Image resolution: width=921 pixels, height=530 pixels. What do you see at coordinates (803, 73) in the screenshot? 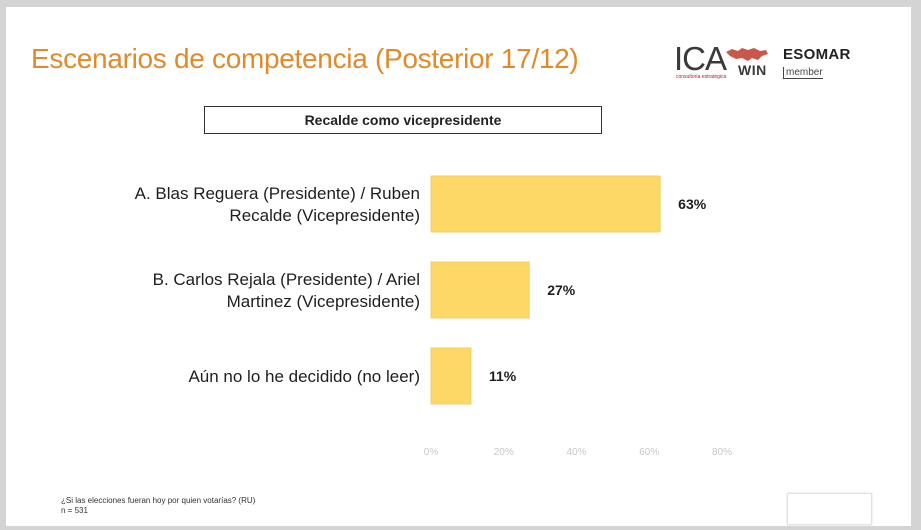
I see `esomar-logo-subtext: member` at bounding box center [803, 73].